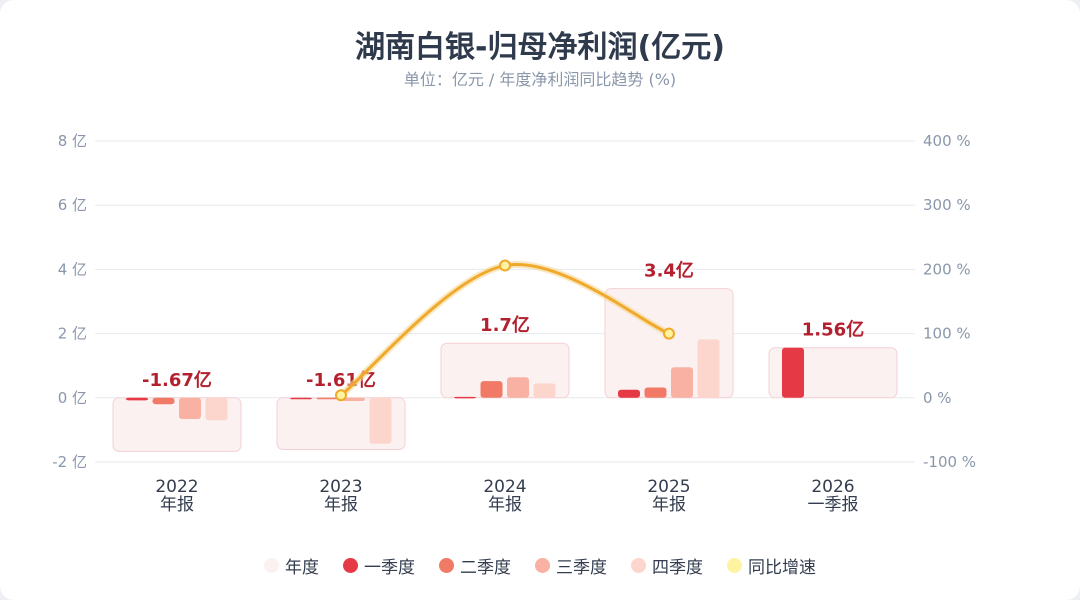  What do you see at coordinates (72, 334) in the screenshot?
I see `y-axis-left-tick-label: 2 亿` at bounding box center [72, 334].